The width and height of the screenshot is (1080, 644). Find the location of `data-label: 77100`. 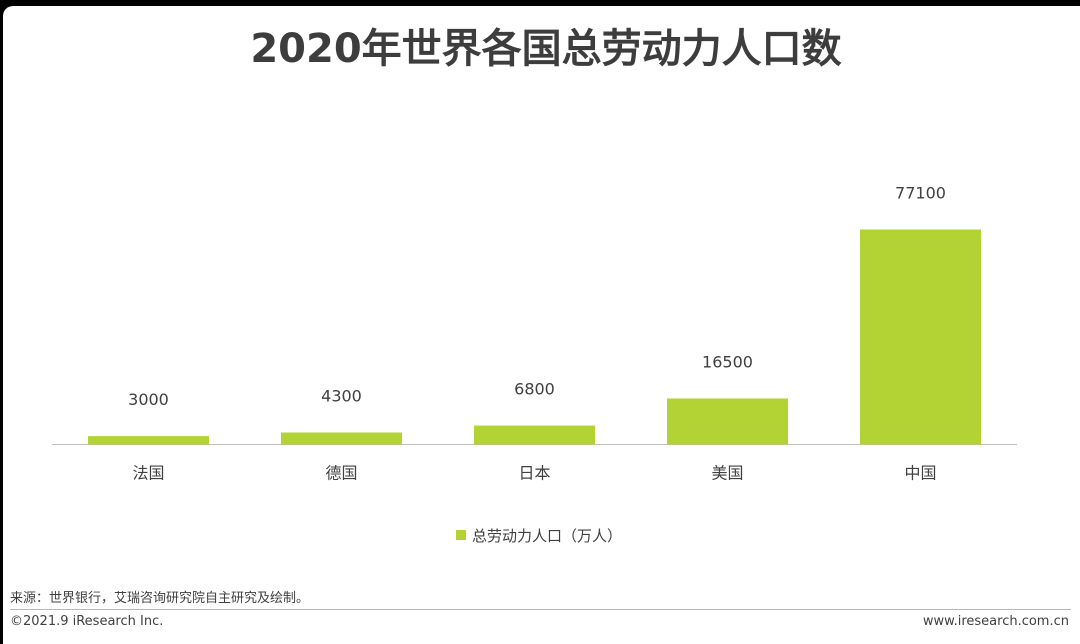

data-label: 77100 is located at coordinates (920, 192).